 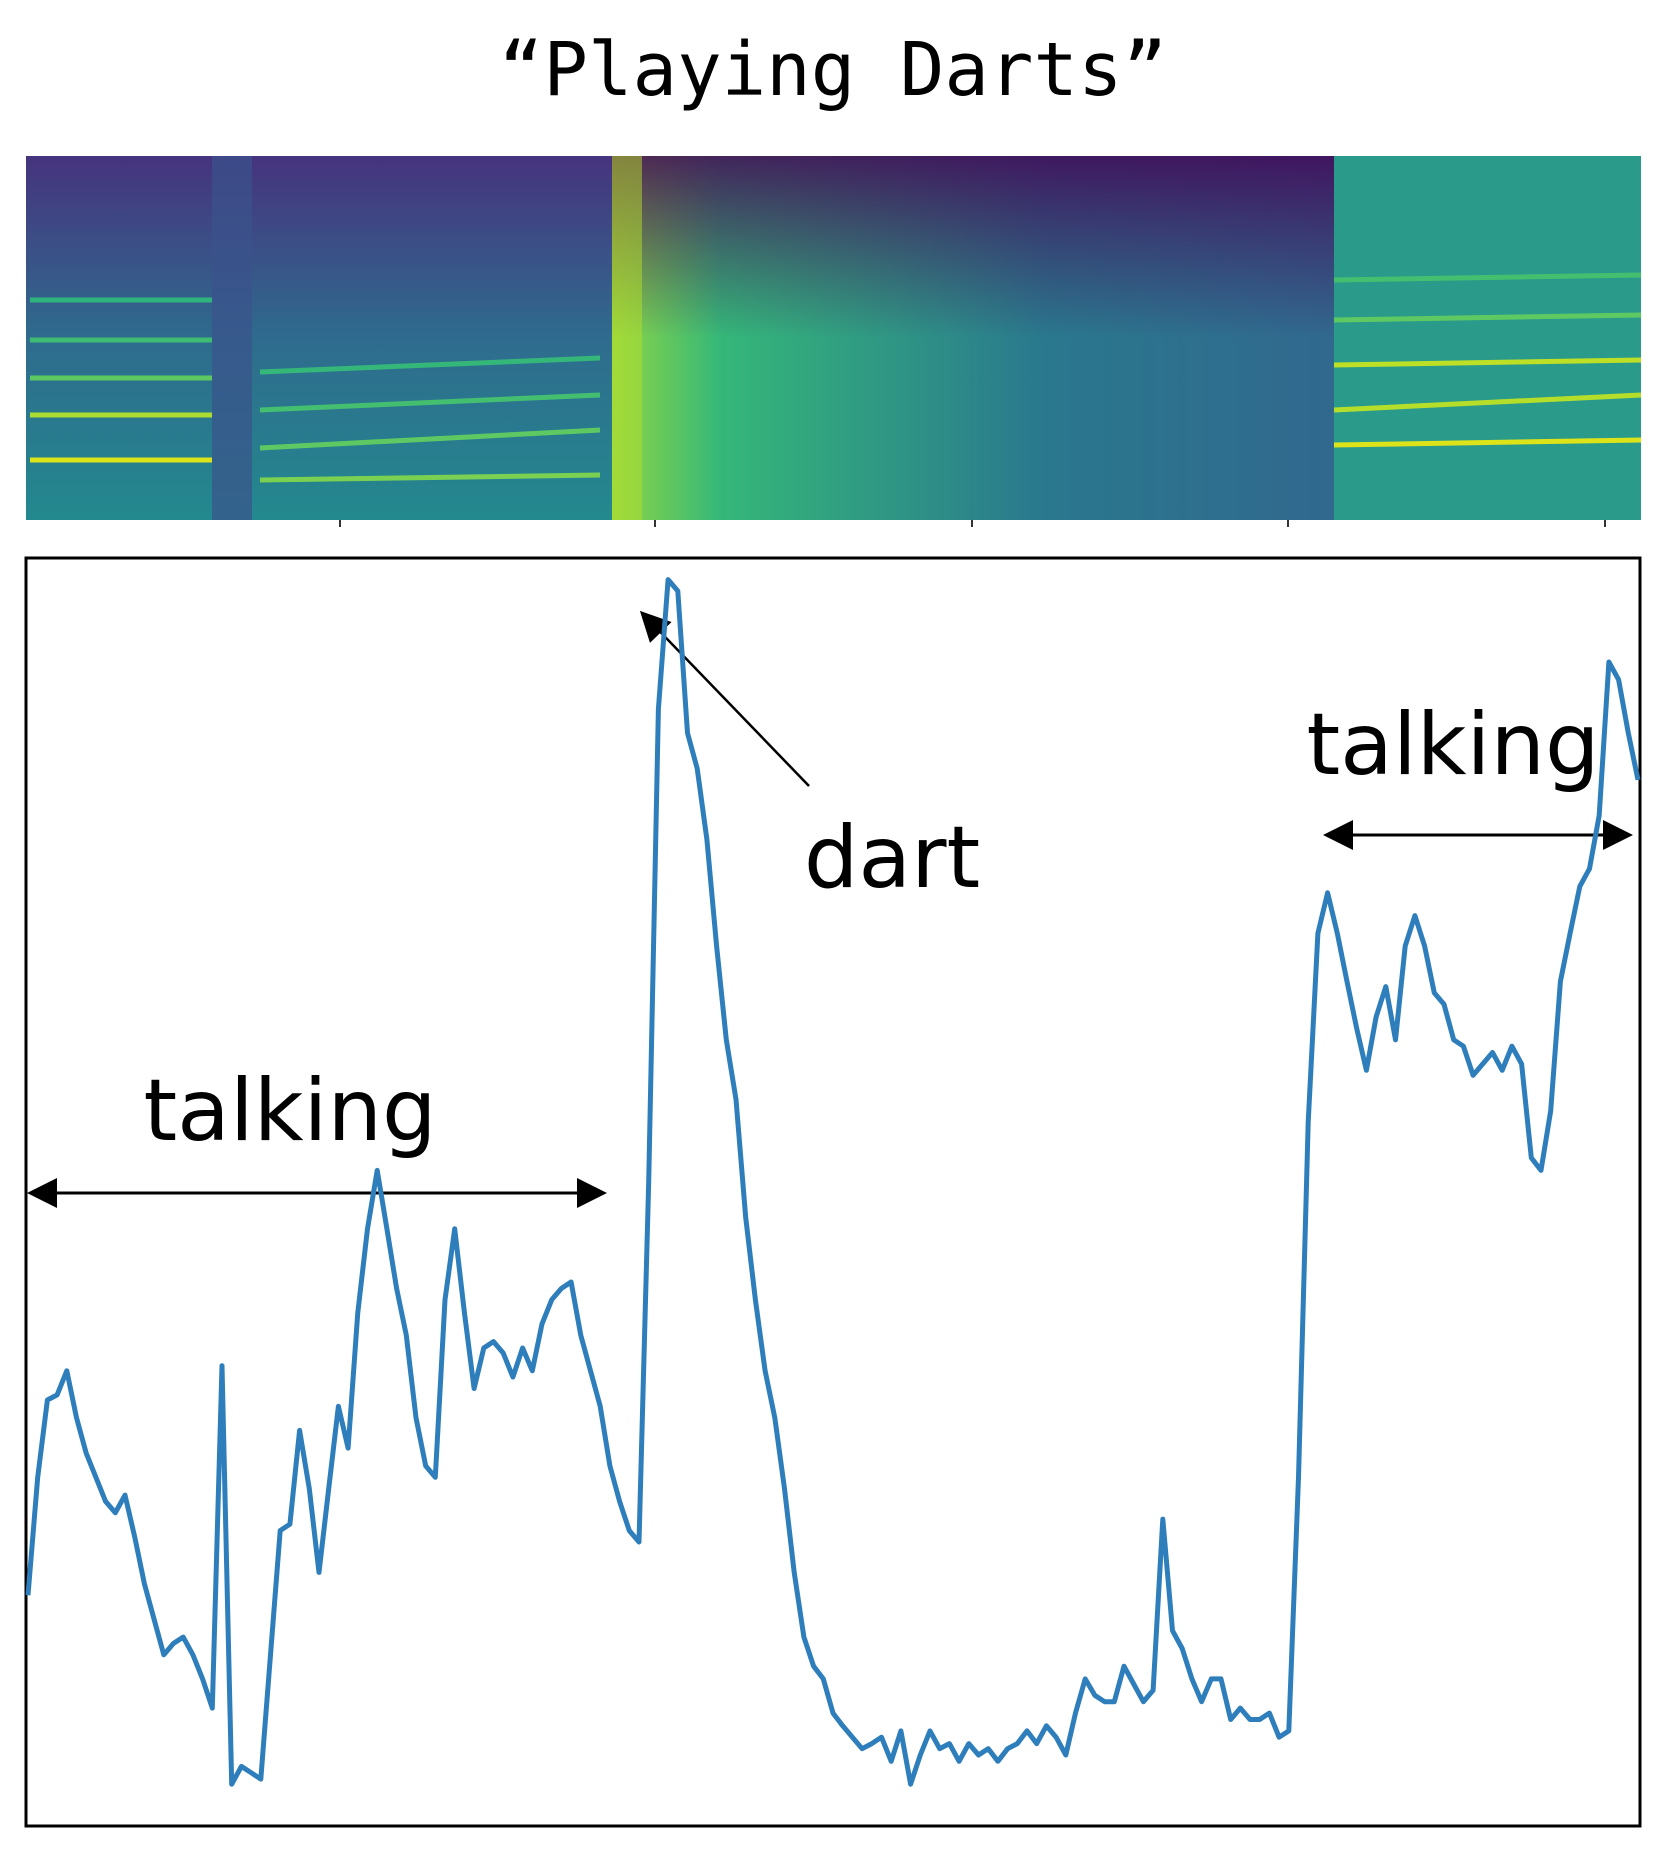 I want to click on arrow, so click(x=724, y=698).